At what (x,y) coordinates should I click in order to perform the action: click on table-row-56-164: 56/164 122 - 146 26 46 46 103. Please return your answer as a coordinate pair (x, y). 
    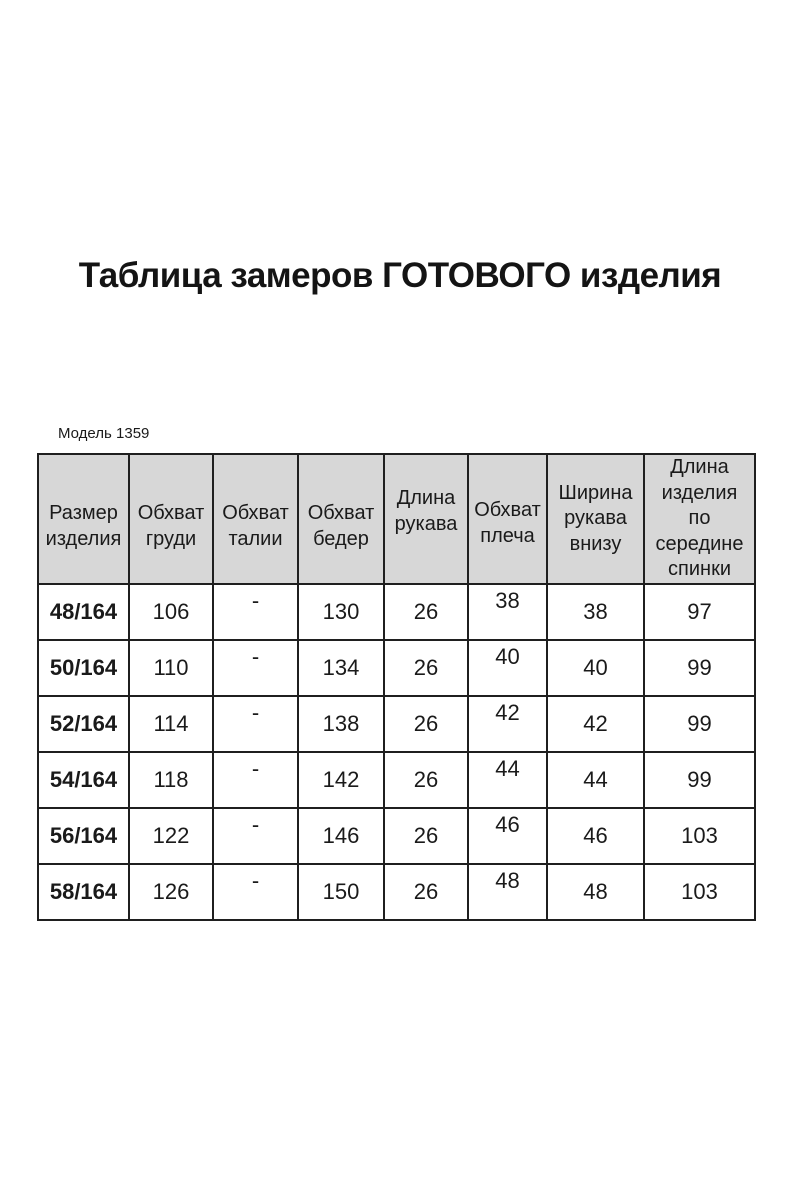
    Looking at the image, I should click on (396, 836).